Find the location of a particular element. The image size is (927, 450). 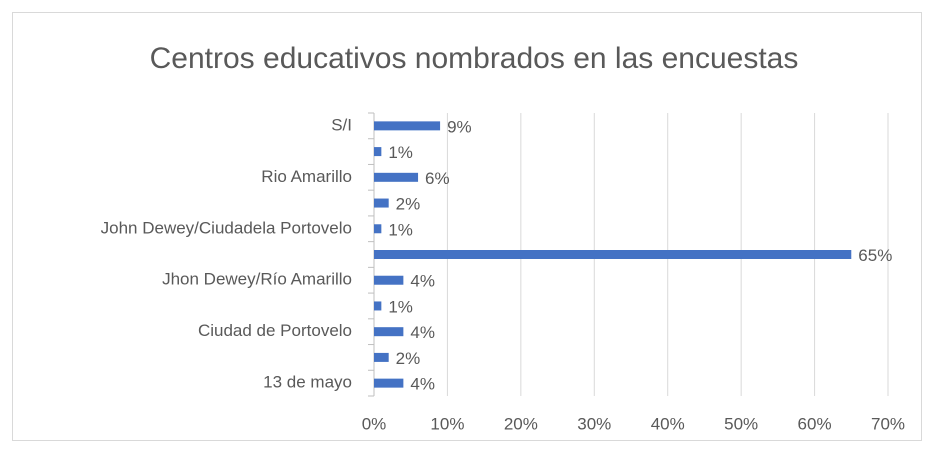

data-label: 9% is located at coordinates (459, 126).